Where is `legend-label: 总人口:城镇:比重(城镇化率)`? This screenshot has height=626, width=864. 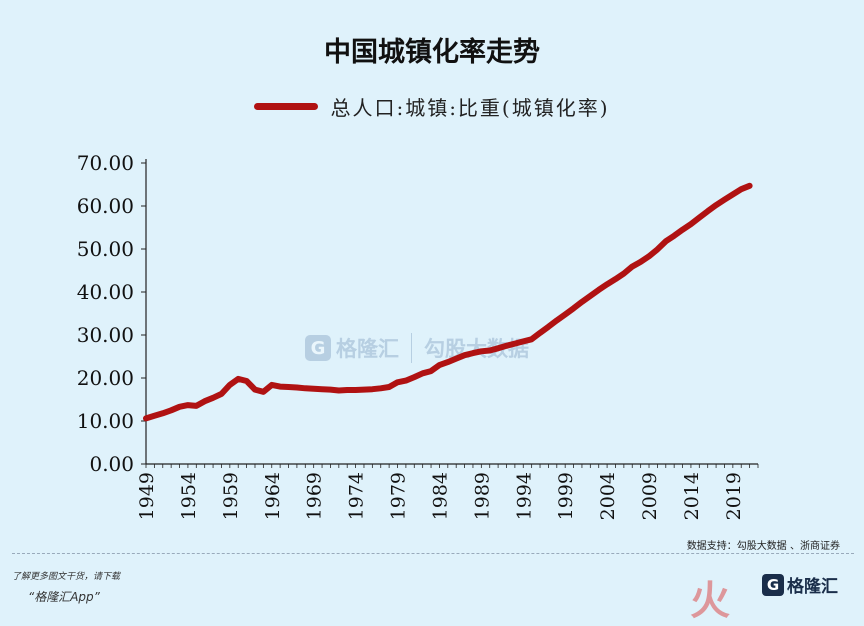
legend-label: 总人口:城镇:比重(城镇化率) is located at coordinates (470, 108).